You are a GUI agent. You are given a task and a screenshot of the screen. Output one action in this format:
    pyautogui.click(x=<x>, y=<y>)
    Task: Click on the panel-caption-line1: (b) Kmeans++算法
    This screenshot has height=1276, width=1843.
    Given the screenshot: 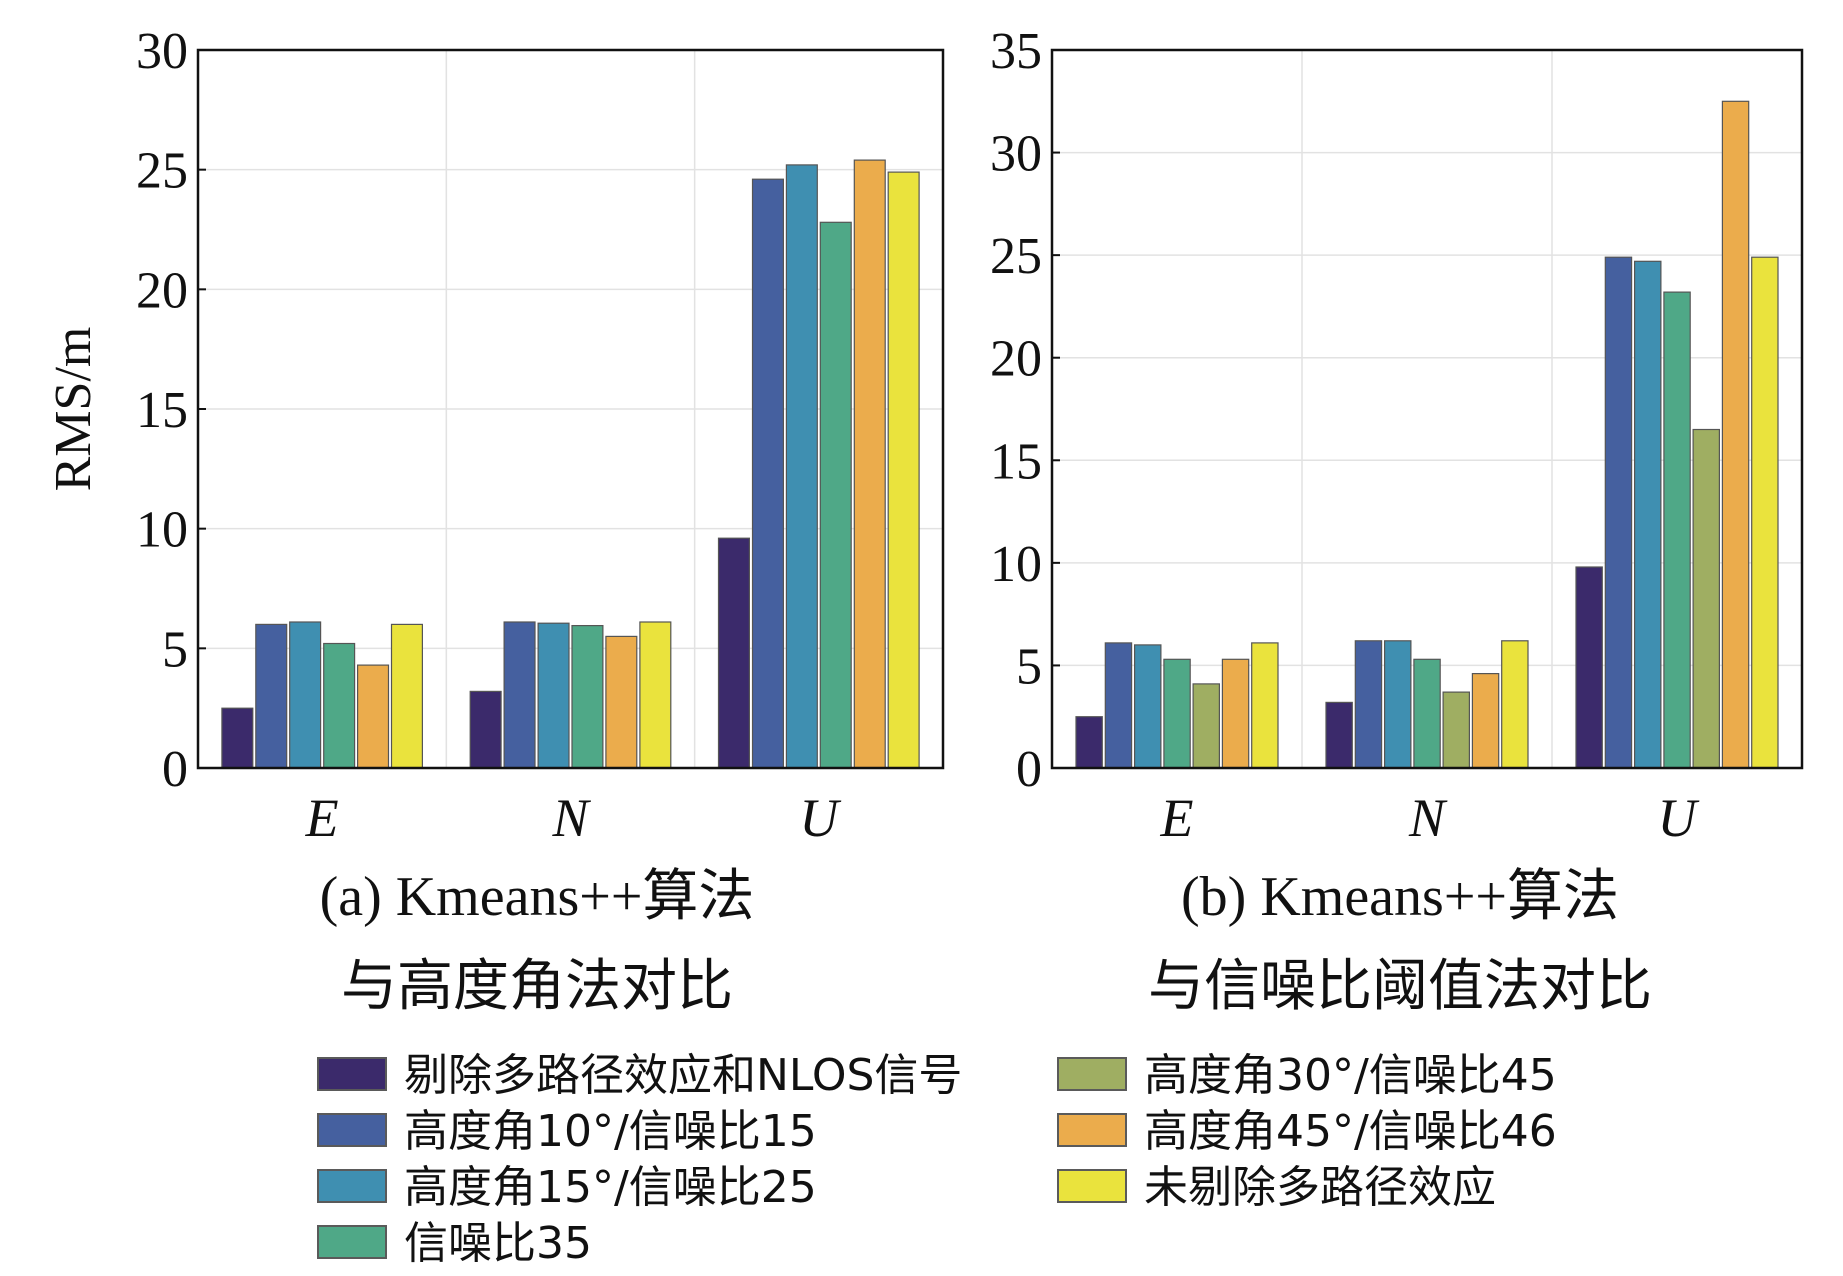 What is the action you would take?
    pyautogui.click(x=1400, y=897)
    